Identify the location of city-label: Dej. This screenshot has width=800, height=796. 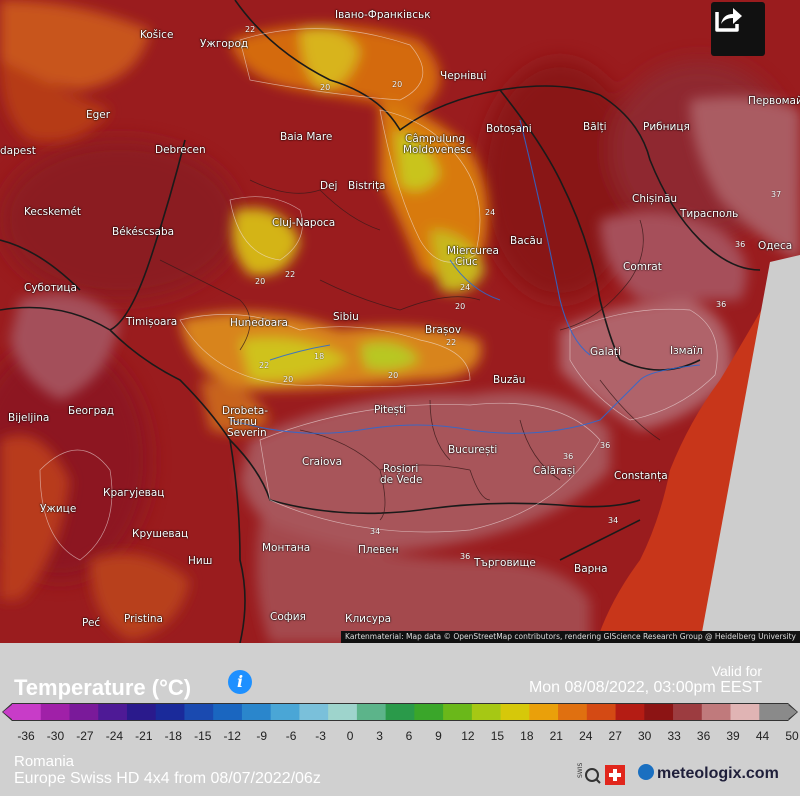
(329, 186).